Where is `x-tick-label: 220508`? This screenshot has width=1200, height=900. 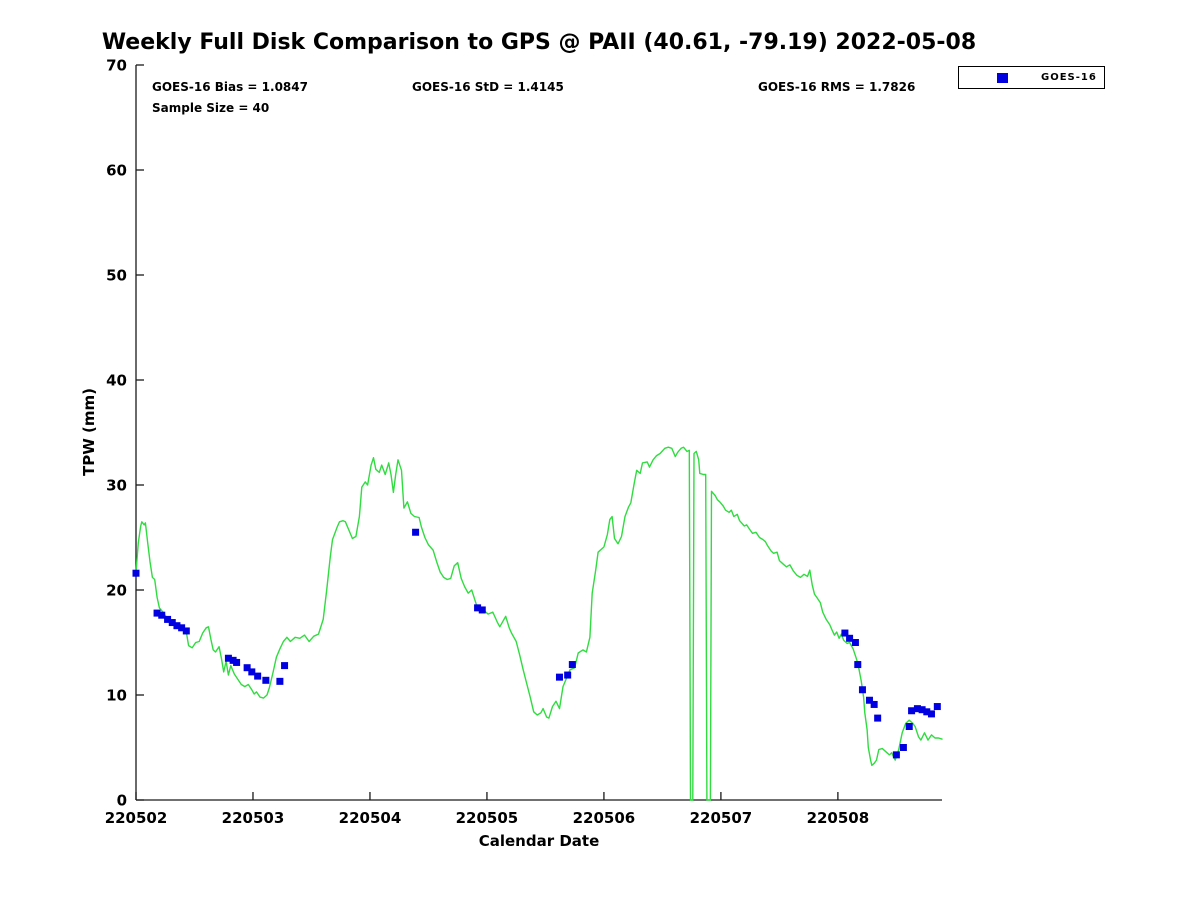
x-tick-label: 220508 is located at coordinates (838, 818).